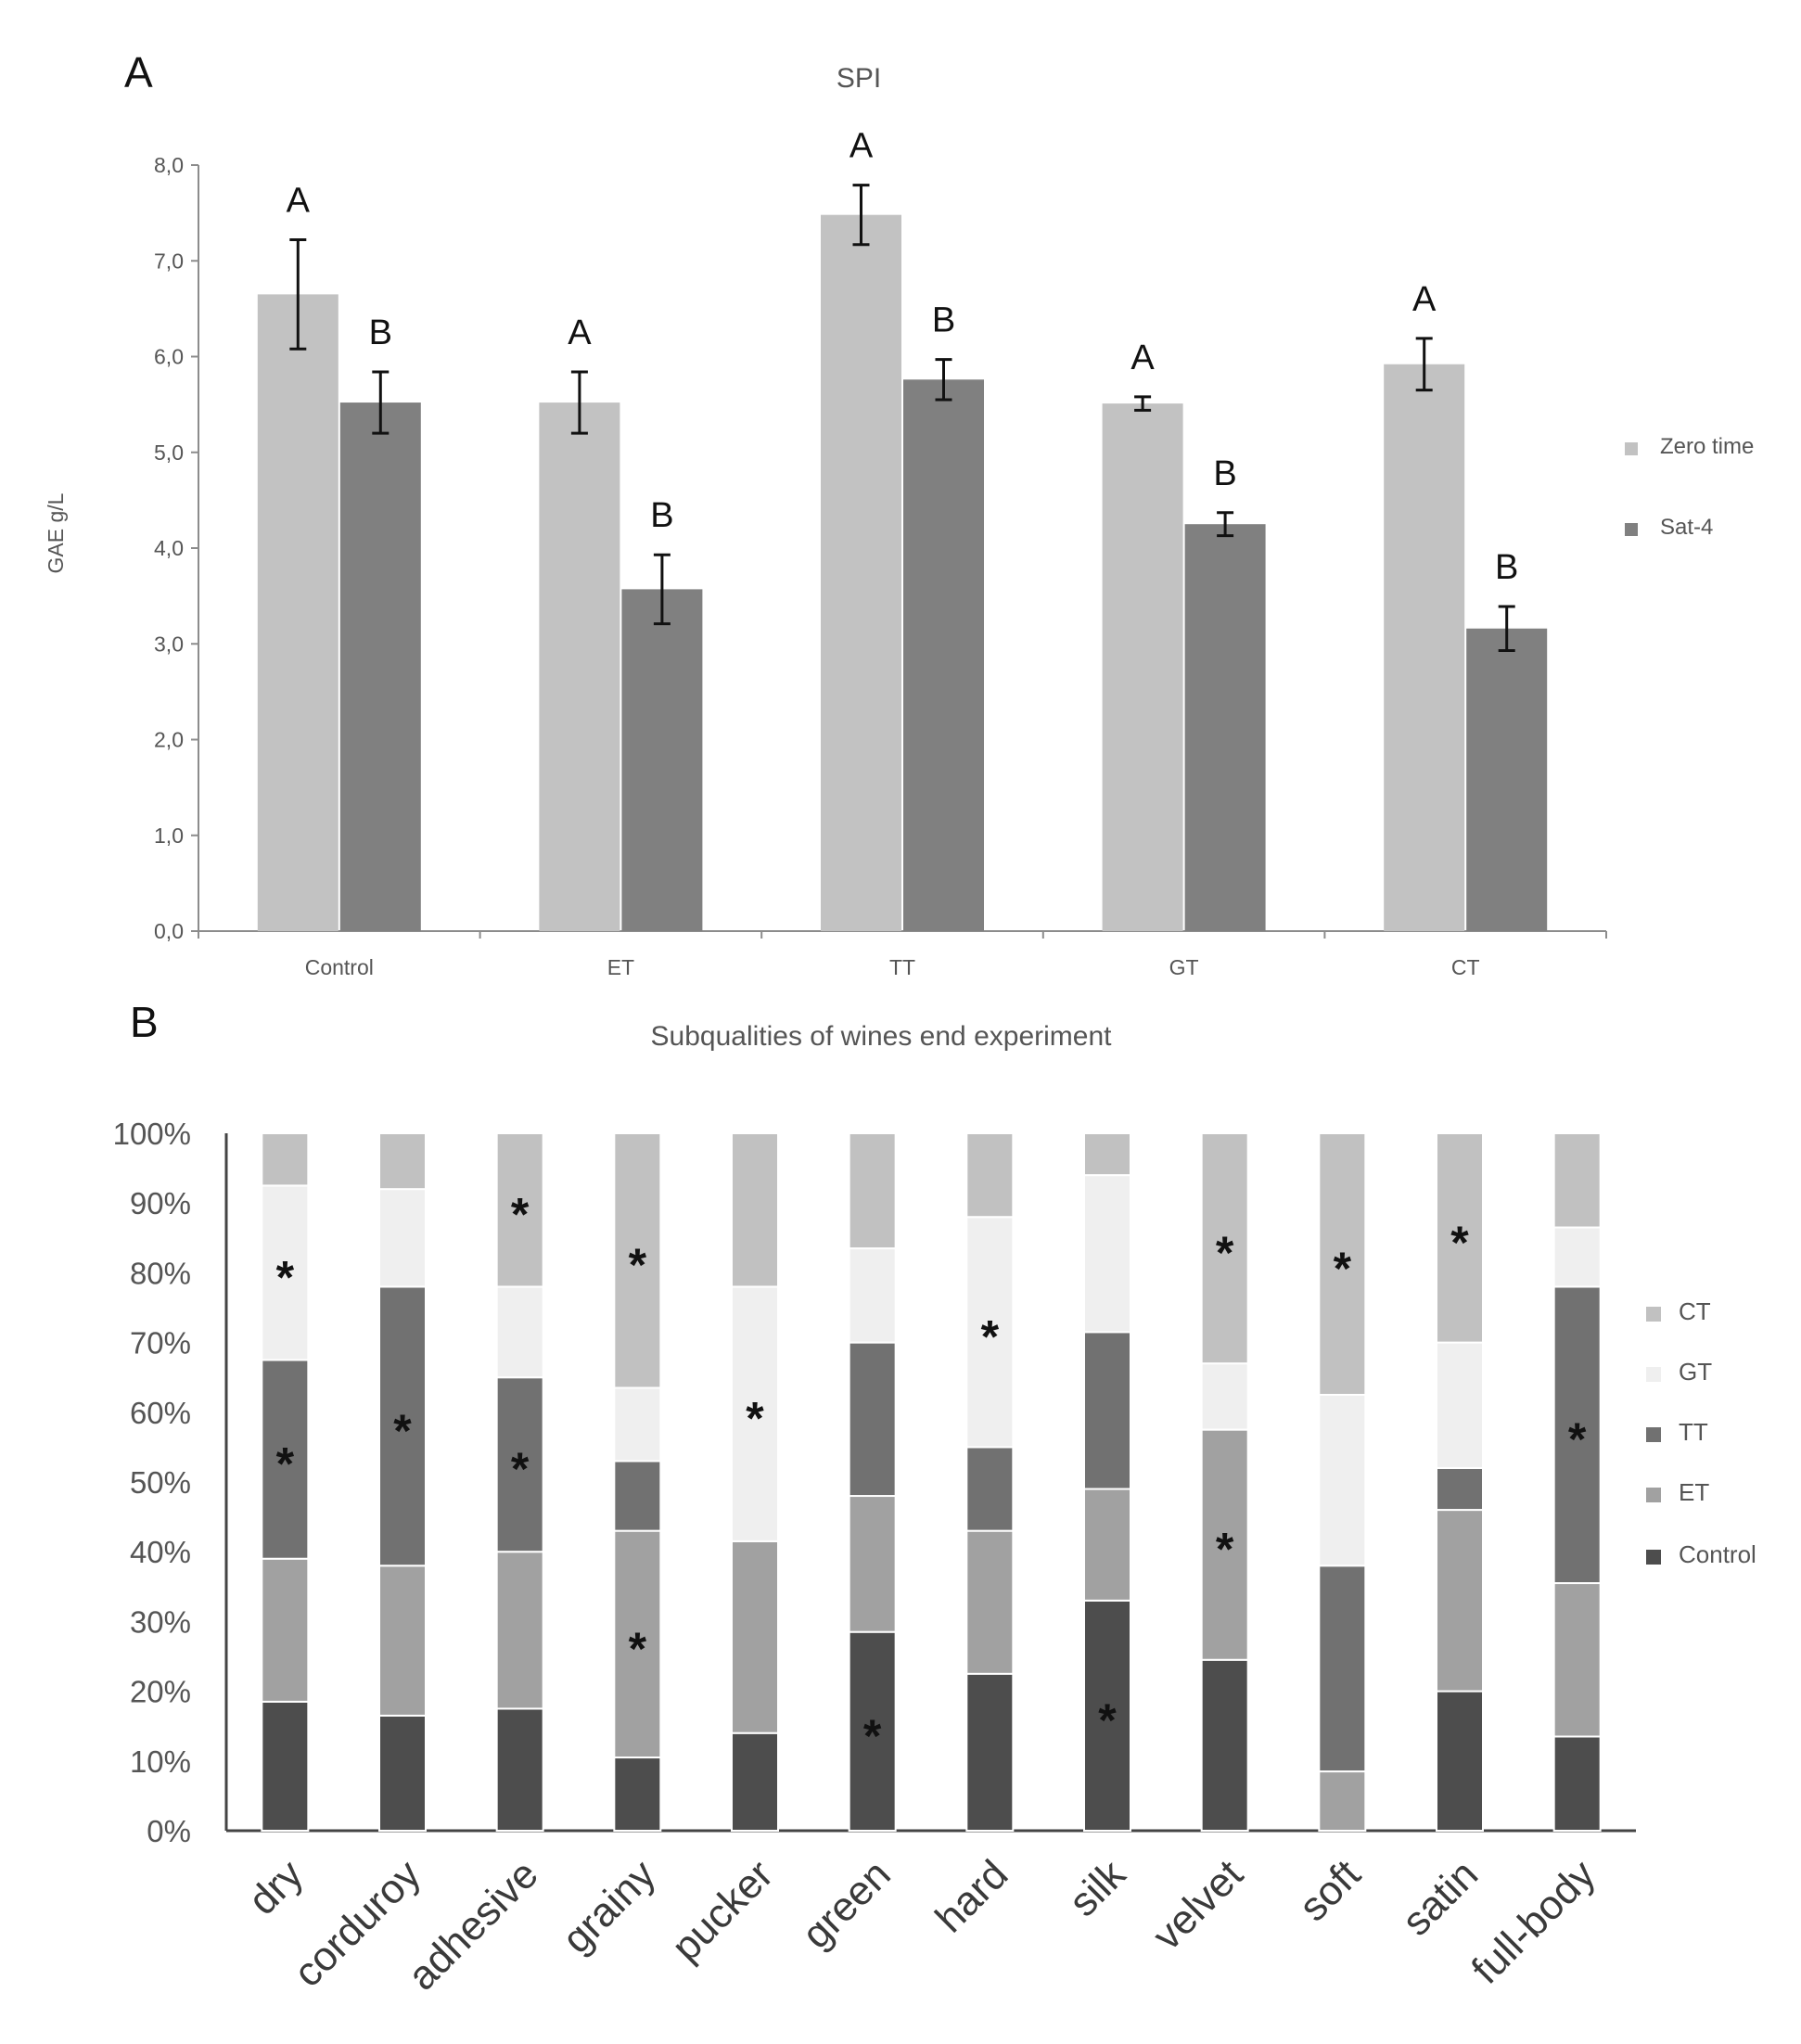 The height and width of the screenshot is (2044, 1801). What do you see at coordinates (169, 165) in the screenshot?
I see `panel-a-y-tick-label: 8,0` at bounding box center [169, 165].